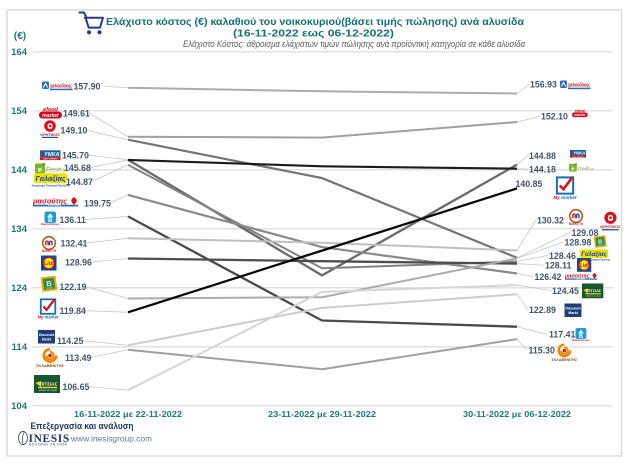 The height and width of the screenshot is (470, 629). Describe the element at coordinates (550, 220) in the screenshot. I see `svg-text: 130.32` at that location.